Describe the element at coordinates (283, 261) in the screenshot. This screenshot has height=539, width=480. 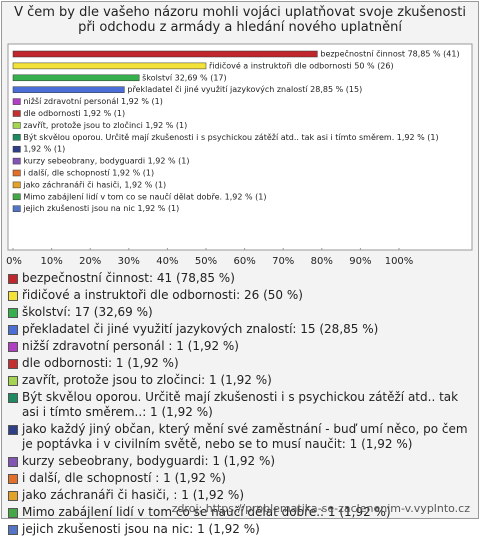
I see `x-tick-label: 70%` at that location.